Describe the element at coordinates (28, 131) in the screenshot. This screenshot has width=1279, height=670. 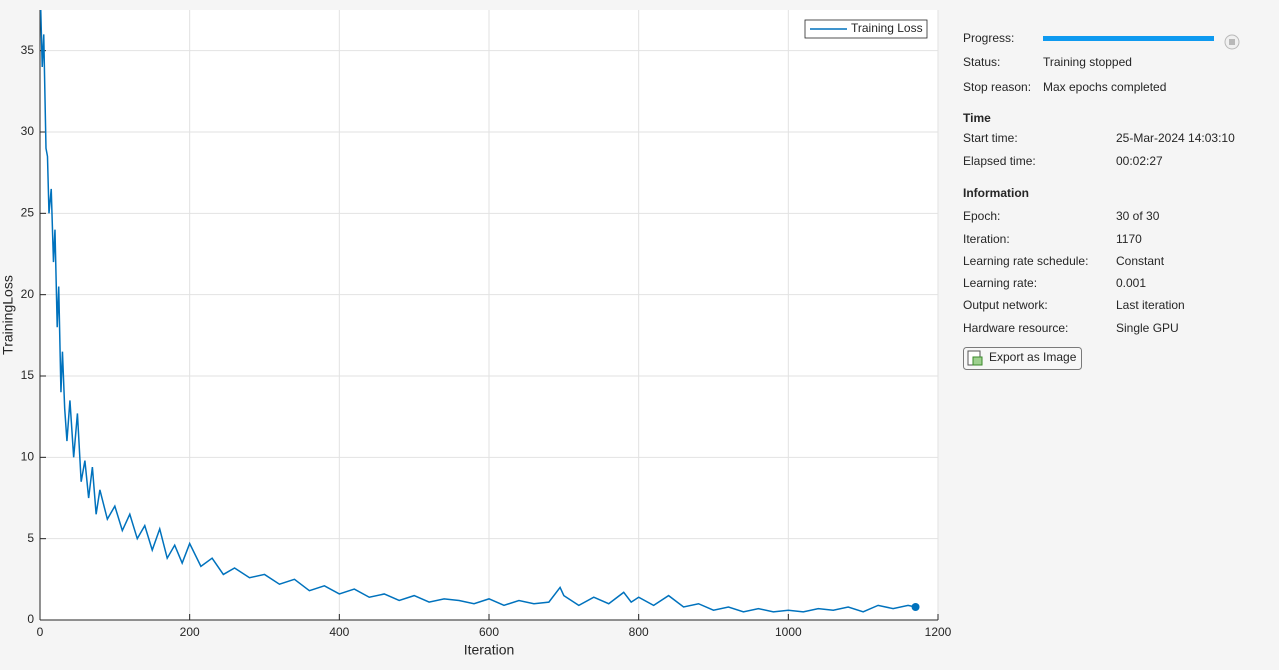
I see `y-tick-label: 30` at that location.